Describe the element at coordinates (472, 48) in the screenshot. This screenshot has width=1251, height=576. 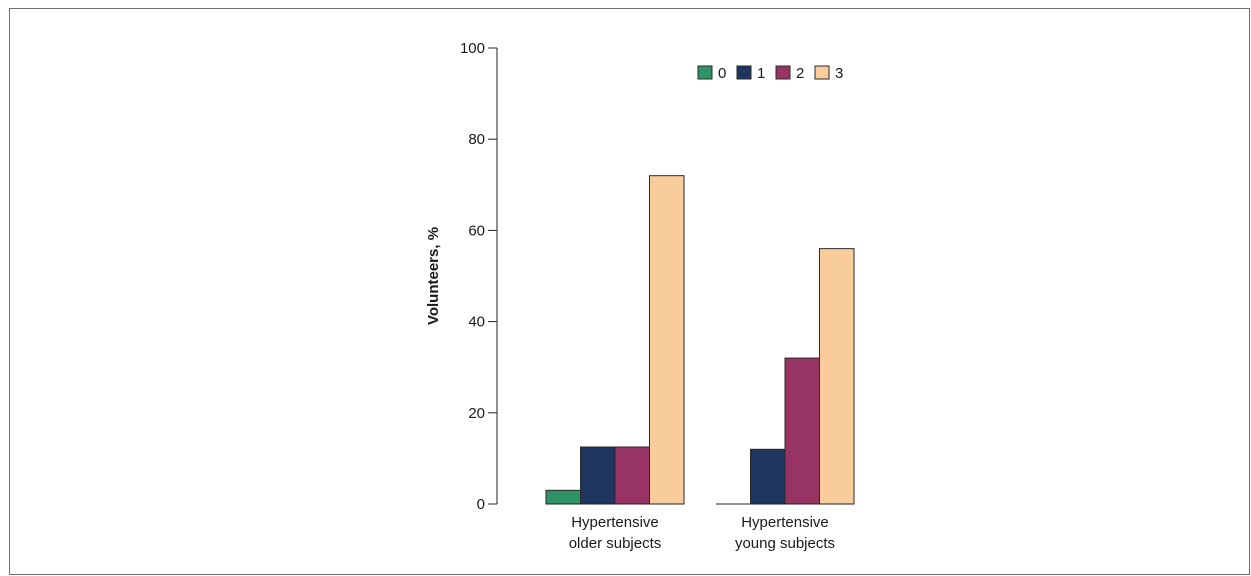
I see `y-tick-label: 100` at that location.